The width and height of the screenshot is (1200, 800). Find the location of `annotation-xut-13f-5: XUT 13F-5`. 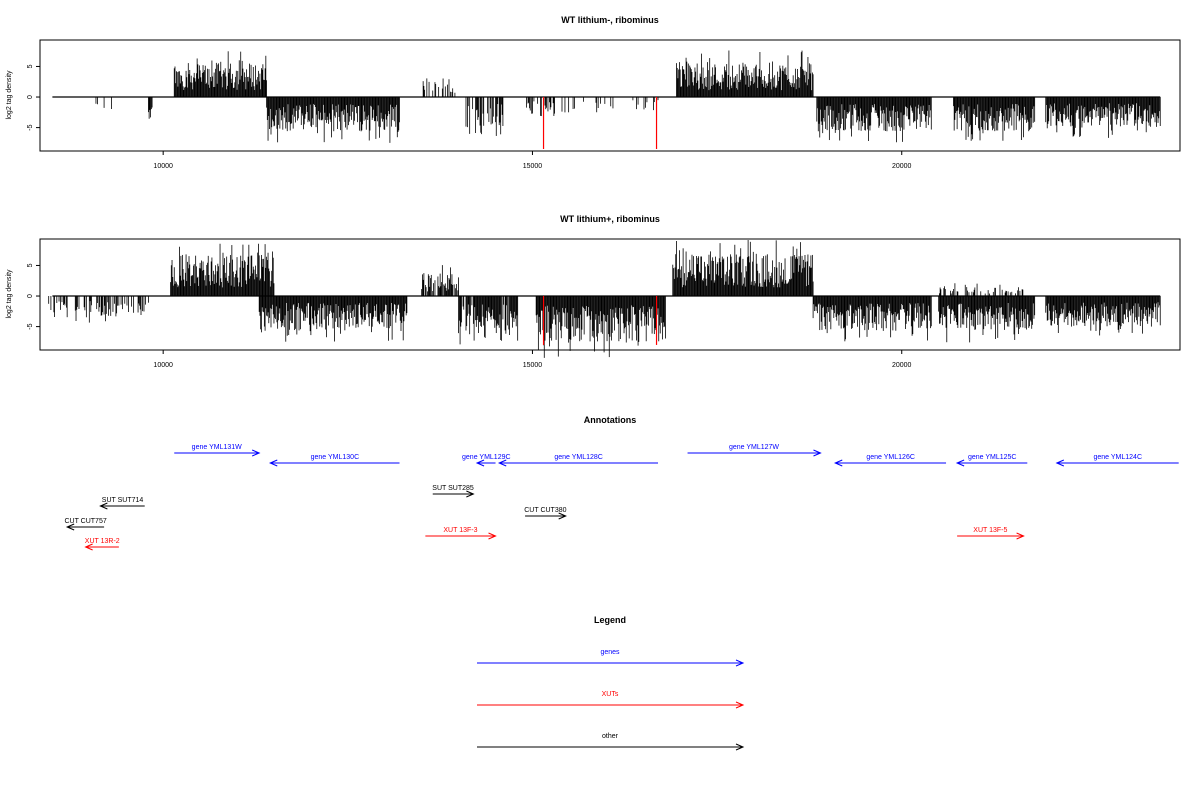

annotation-xut-13f-5: XUT 13F-5 is located at coordinates (991, 533).